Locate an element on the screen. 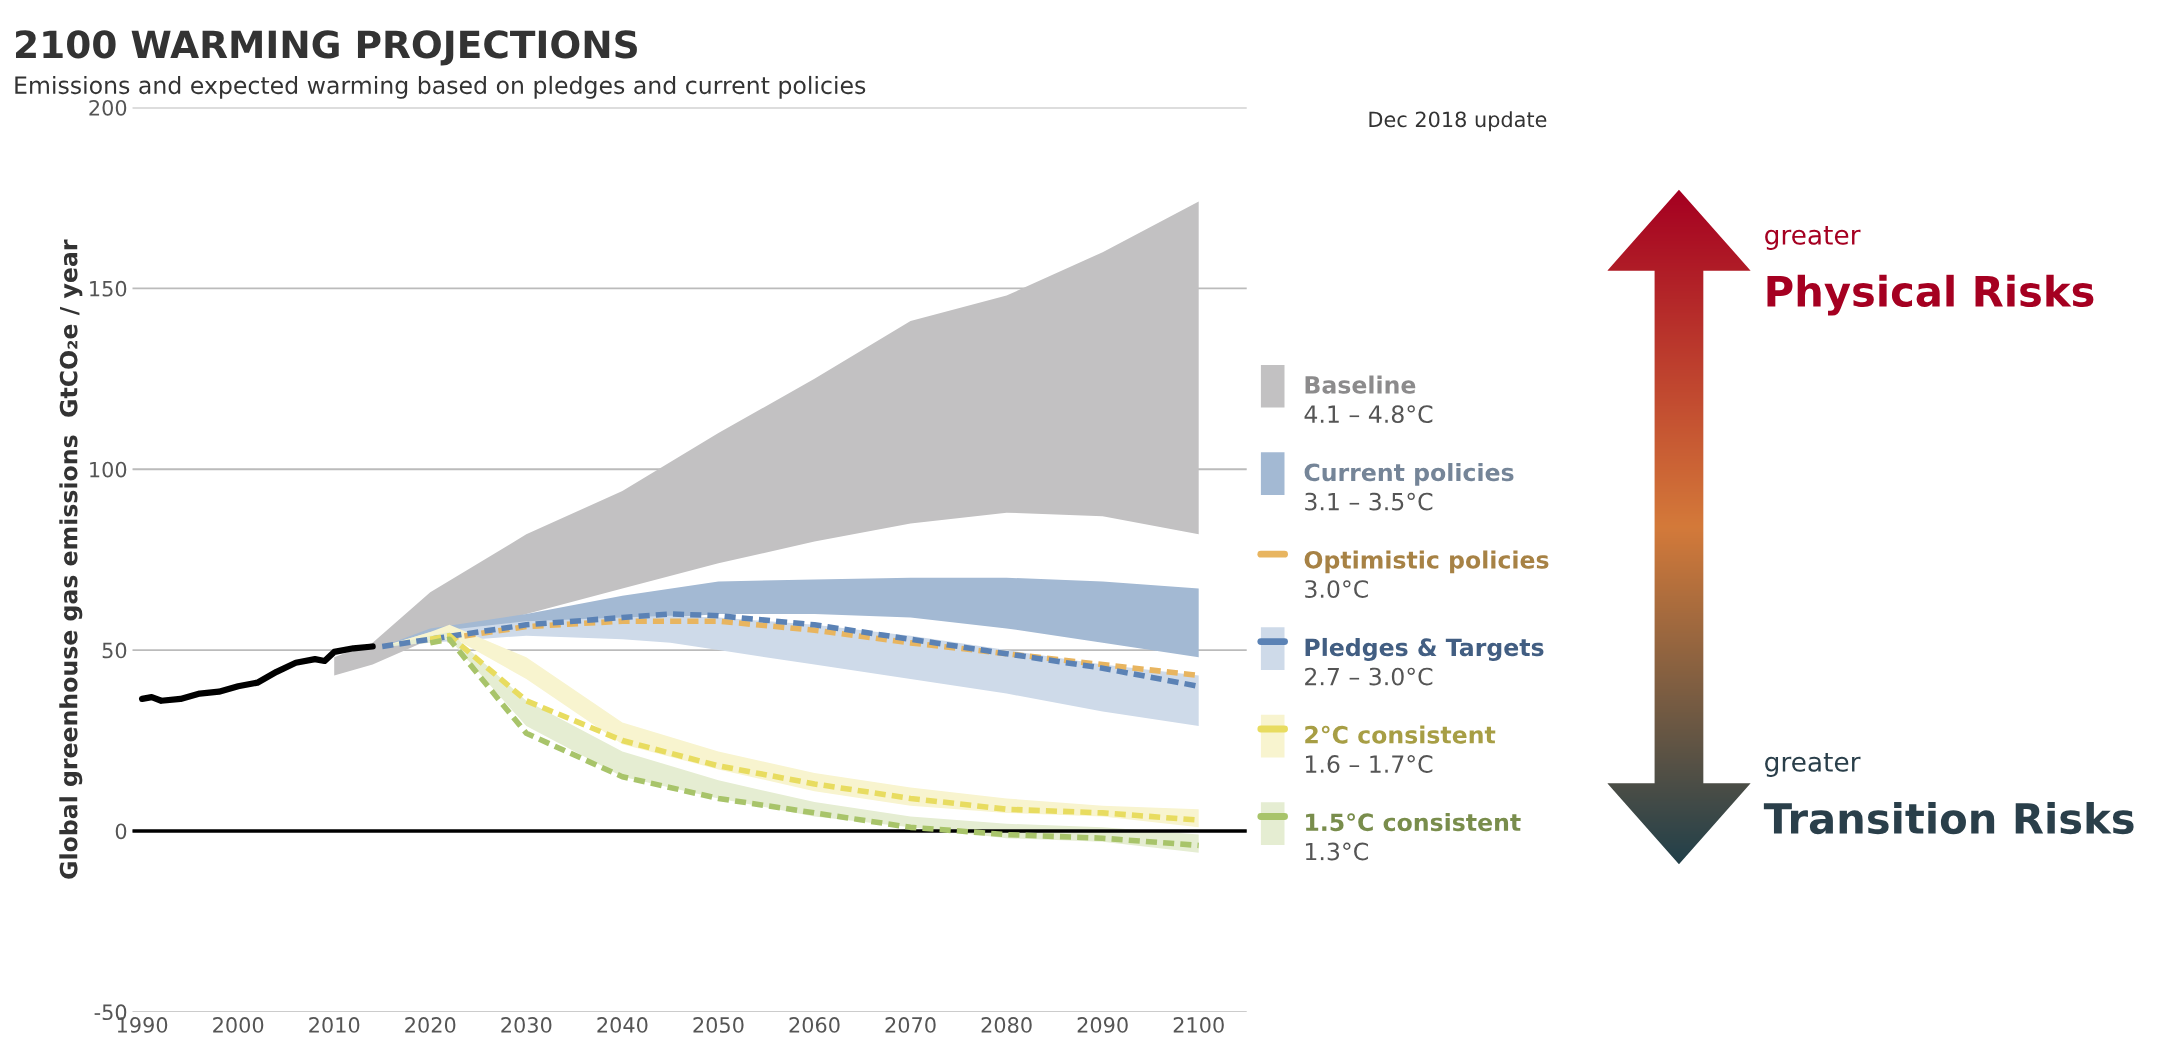 The height and width of the screenshot is (1054, 2172). y-tick-label: 200 is located at coordinates (108, 107).